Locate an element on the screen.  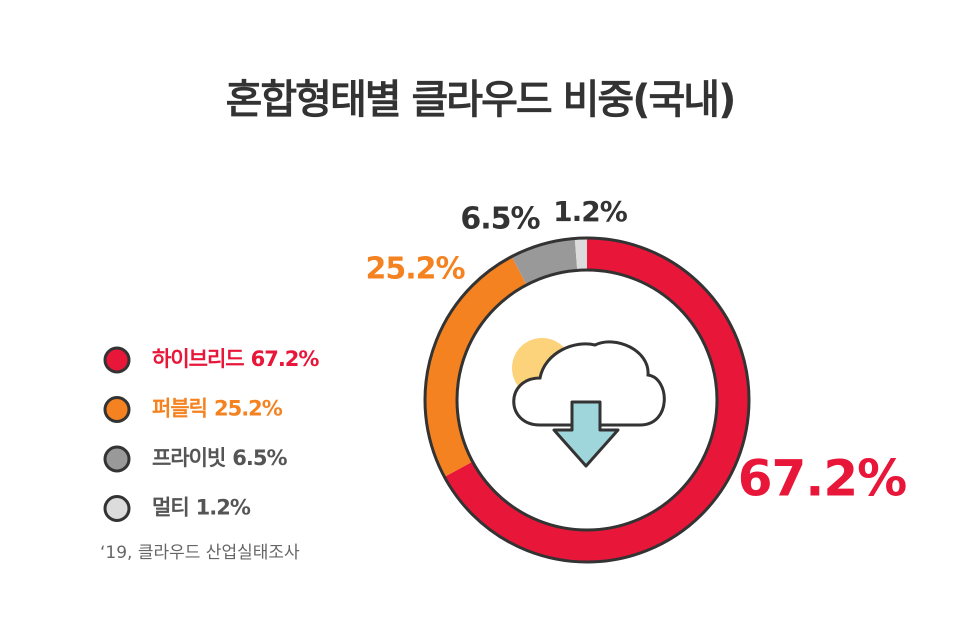
legend-entry: 하이브리드 67.2% is located at coordinates (235, 359).